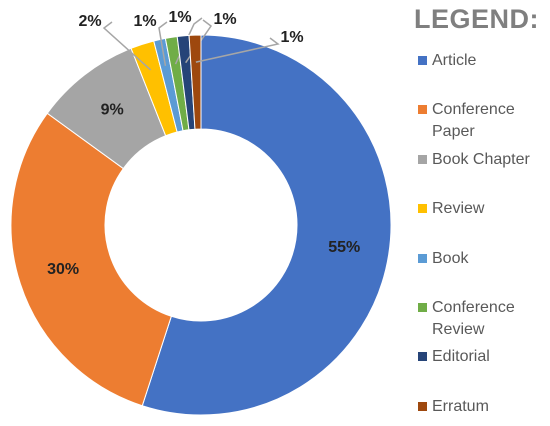 The height and width of the screenshot is (426, 550). What do you see at coordinates (480, 61) in the screenshot?
I see `legend-entry: Article` at bounding box center [480, 61].